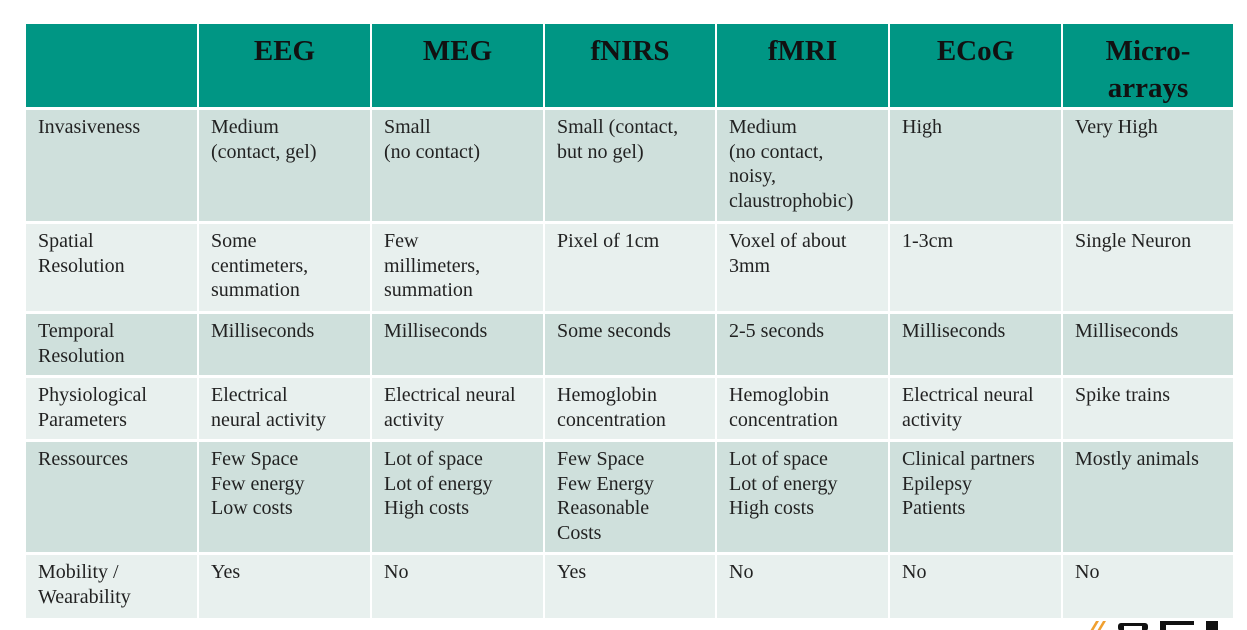  Describe the element at coordinates (1147, 267) in the screenshot. I see `table-cell: Single Neuron` at that location.